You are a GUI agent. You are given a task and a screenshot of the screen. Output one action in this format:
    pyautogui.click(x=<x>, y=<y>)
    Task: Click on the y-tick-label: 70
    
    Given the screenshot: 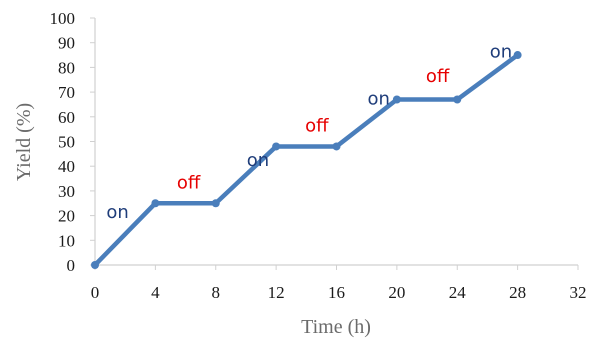 What is the action you would take?
    pyautogui.click(x=66, y=92)
    